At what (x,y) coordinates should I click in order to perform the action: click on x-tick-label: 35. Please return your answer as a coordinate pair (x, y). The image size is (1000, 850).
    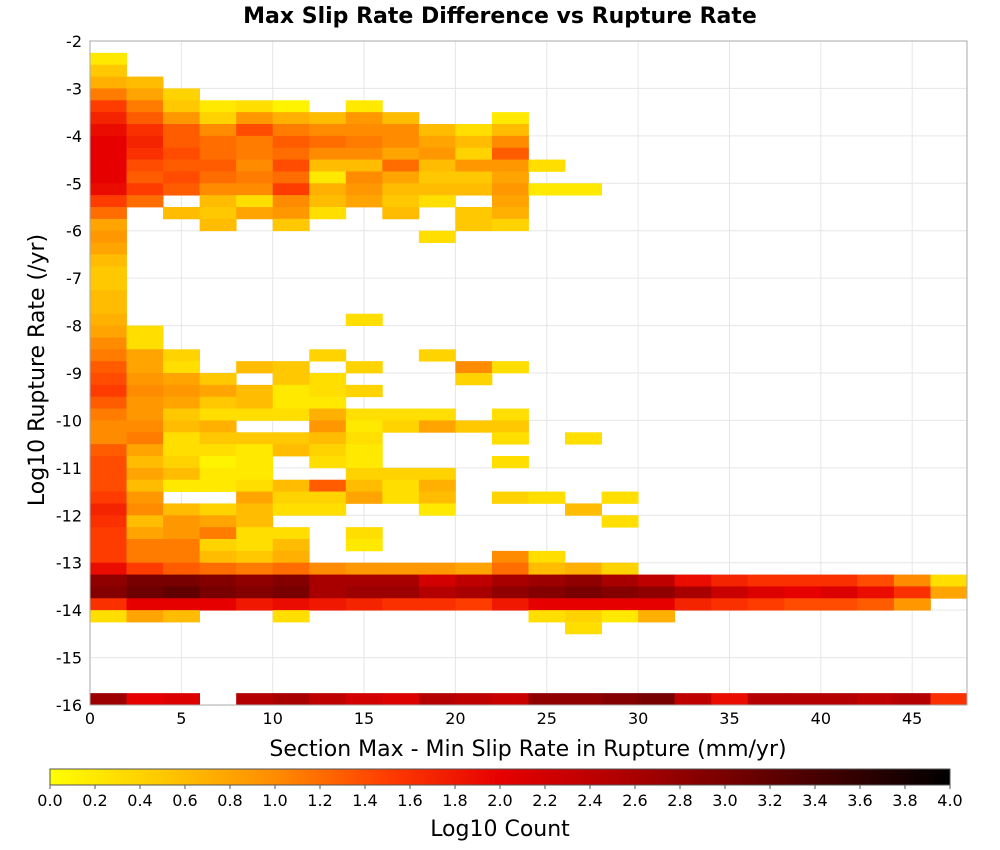
    Looking at the image, I should click on (729, 718).